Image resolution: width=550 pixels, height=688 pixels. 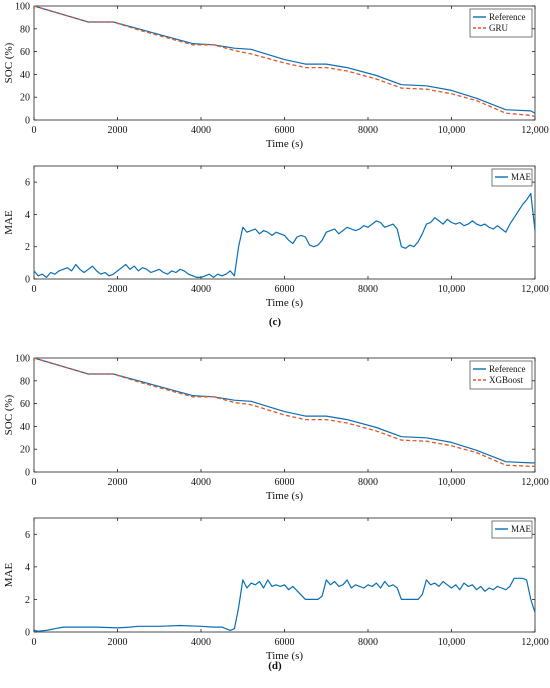 What do you see at coordinates (275, 666) in the screenshot?
I see `panel-caption-d: (d)` at bounding box center [275, 666].